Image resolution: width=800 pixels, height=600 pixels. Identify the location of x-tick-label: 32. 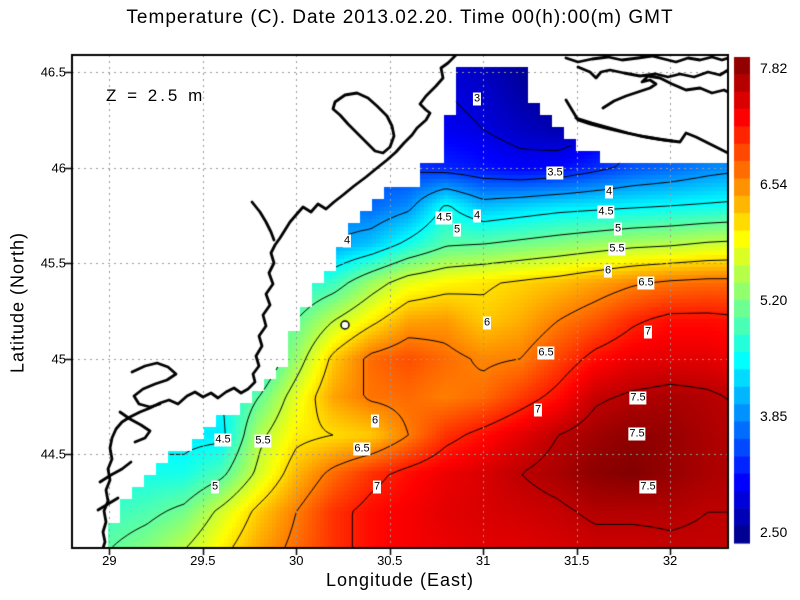
(670, 560).